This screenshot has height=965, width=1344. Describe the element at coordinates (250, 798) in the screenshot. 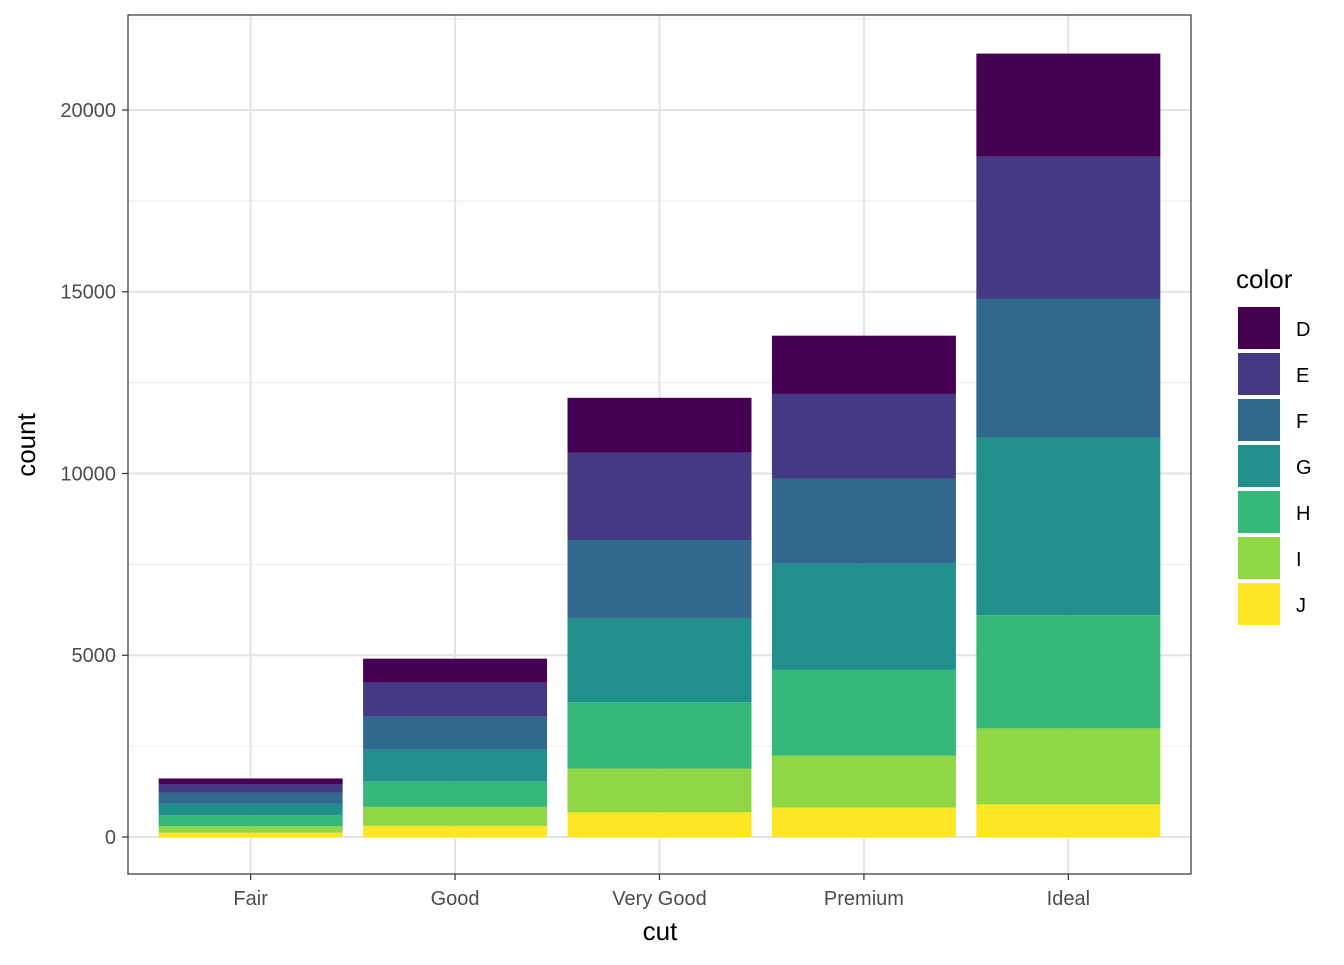

I see `bar-fair-F` at that location.